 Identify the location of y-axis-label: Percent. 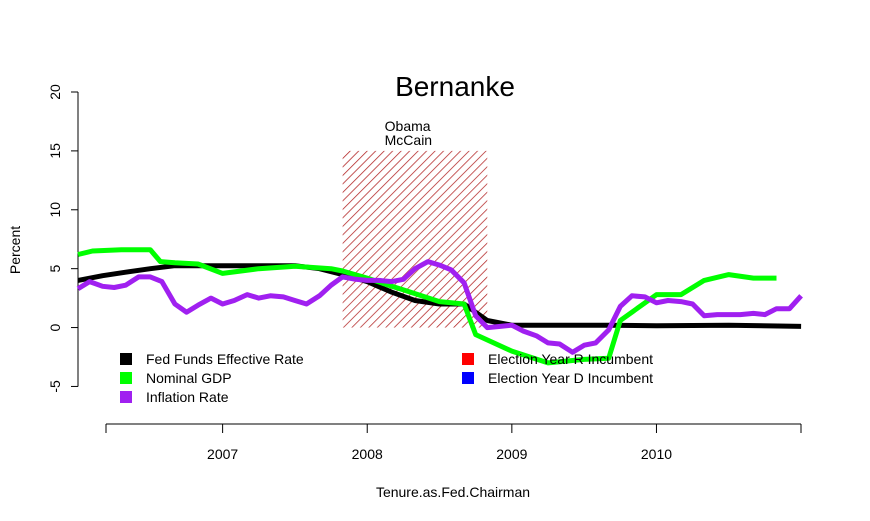
(15, 250).